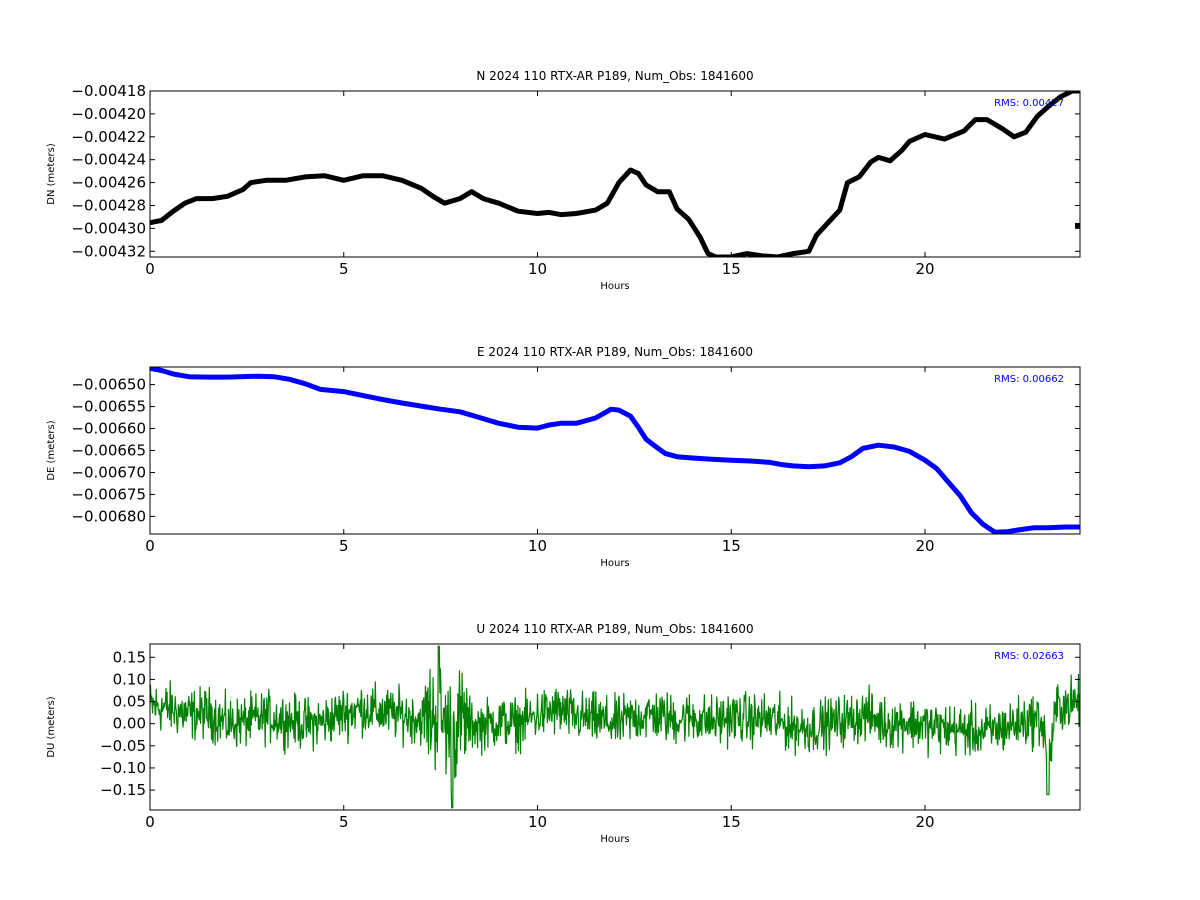 The height and width of the screenshot is (900, 1200). Describe the element at coordinates (108, 137) in the screenshot. I see `y-tick-label: −0.00422` at that location.